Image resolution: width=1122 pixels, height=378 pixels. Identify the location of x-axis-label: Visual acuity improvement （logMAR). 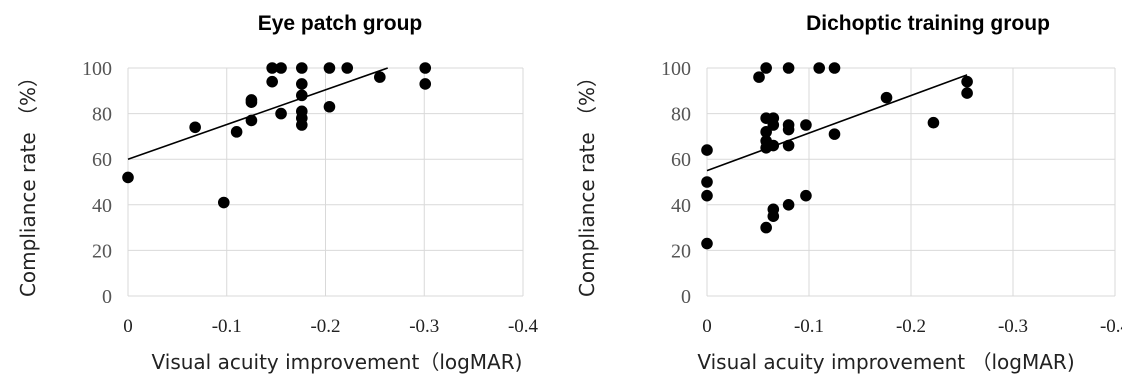
(885, 362).